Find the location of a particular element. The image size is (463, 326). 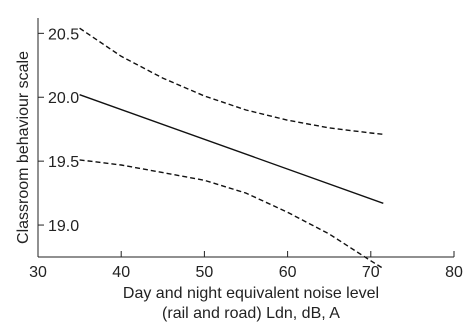

y-tick-label: 20.0 is located at coordinates (63, 98).